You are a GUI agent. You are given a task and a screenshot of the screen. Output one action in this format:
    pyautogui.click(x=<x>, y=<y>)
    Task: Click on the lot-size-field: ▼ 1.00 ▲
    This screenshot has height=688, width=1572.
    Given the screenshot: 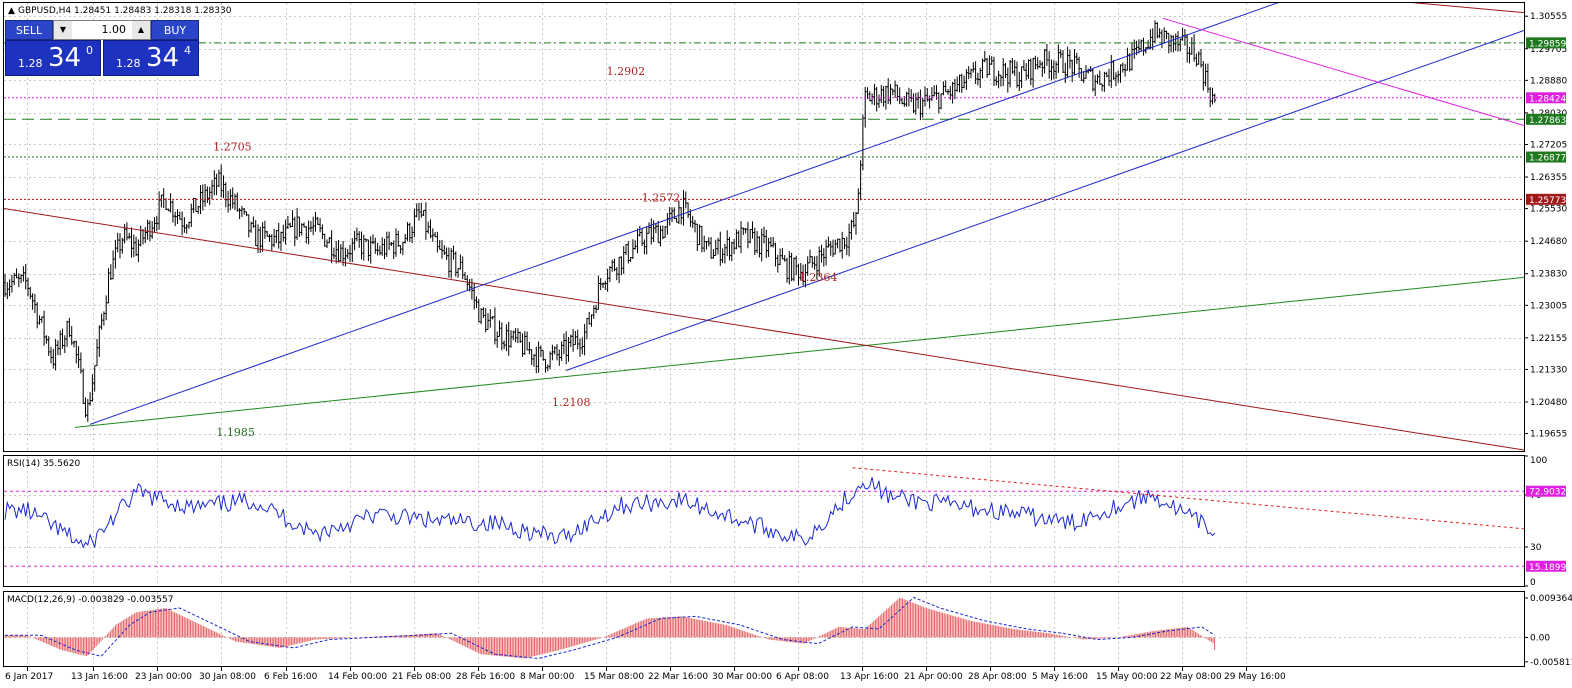 What is the action you would take?
    pyautogui.click(x=102, y=30)
    